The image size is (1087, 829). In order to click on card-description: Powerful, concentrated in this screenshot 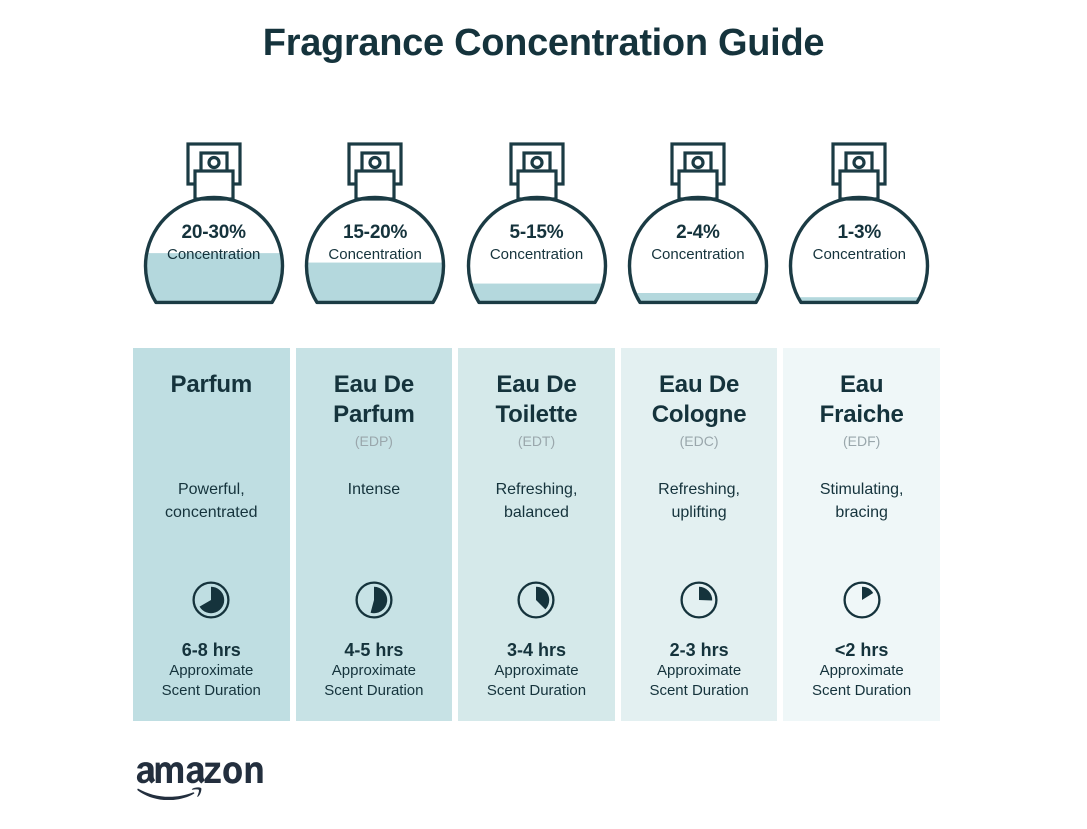, I will do `click(211, 501)`.